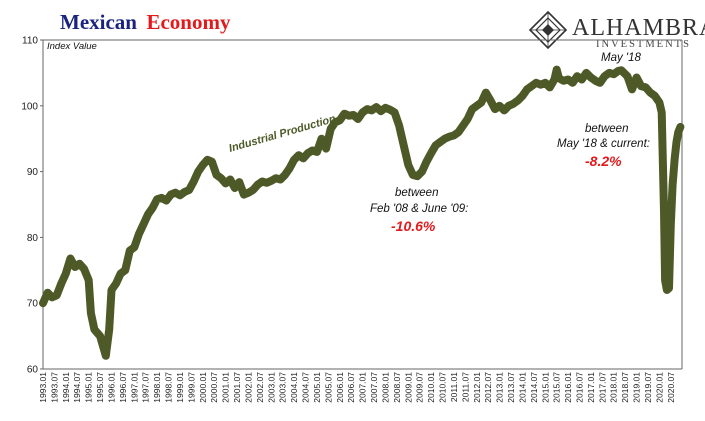 Image resolution: width=705 pixels, height=421 pixels. I want to click on x-tick-label: 2018.07, so click(625, 387).